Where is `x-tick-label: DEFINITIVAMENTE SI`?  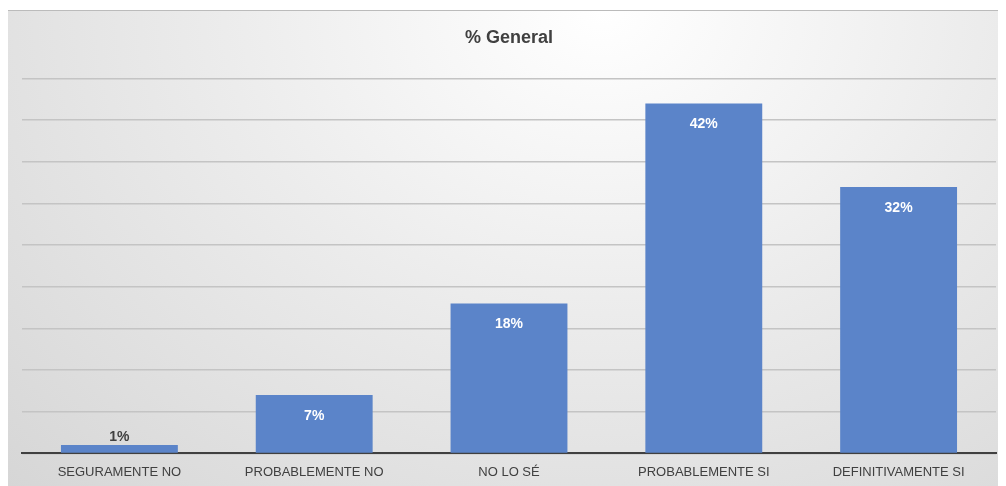
x-tick-label: DEFINITIVAMENTE SI is located at coordinates (898, 471).